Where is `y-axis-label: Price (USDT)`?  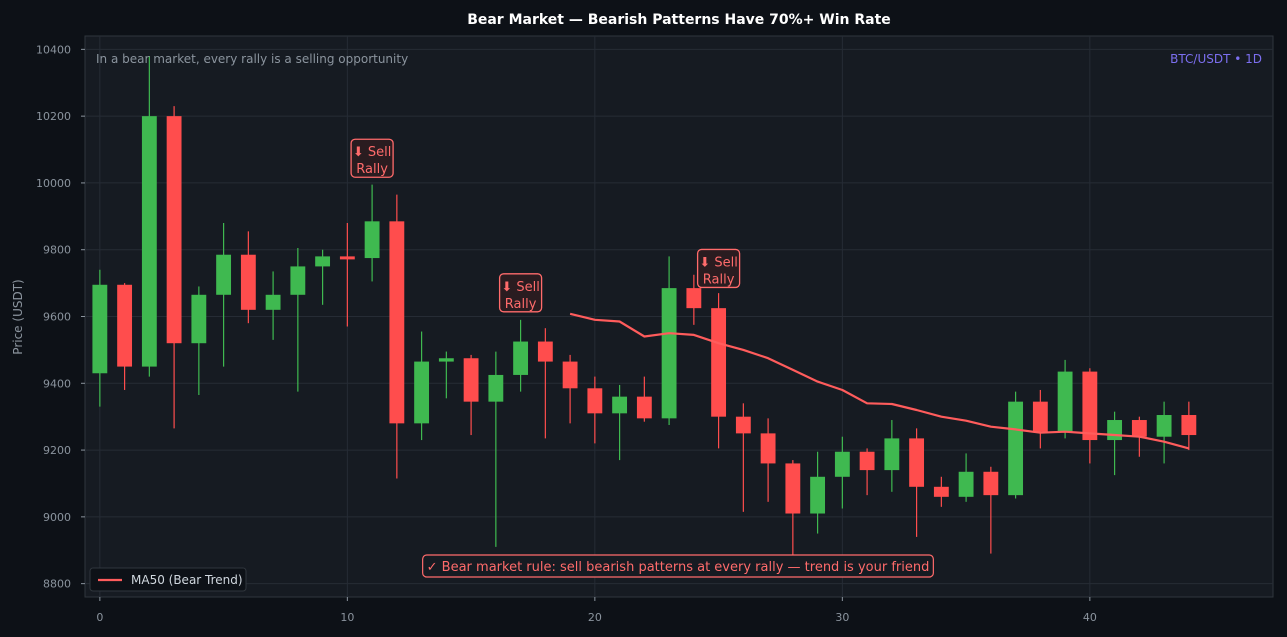
y-axis-label: Price (USDT) is located at coordinates (18, 316).